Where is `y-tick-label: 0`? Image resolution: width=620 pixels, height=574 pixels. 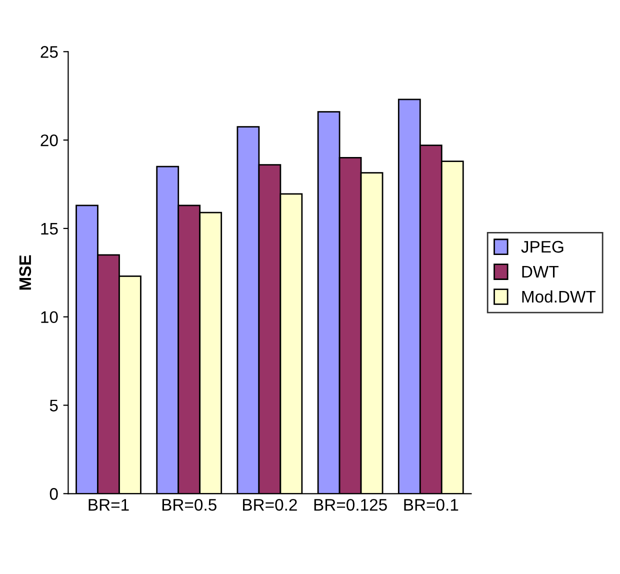 y-tick-label: 0 is located at coordinates (54, 494).